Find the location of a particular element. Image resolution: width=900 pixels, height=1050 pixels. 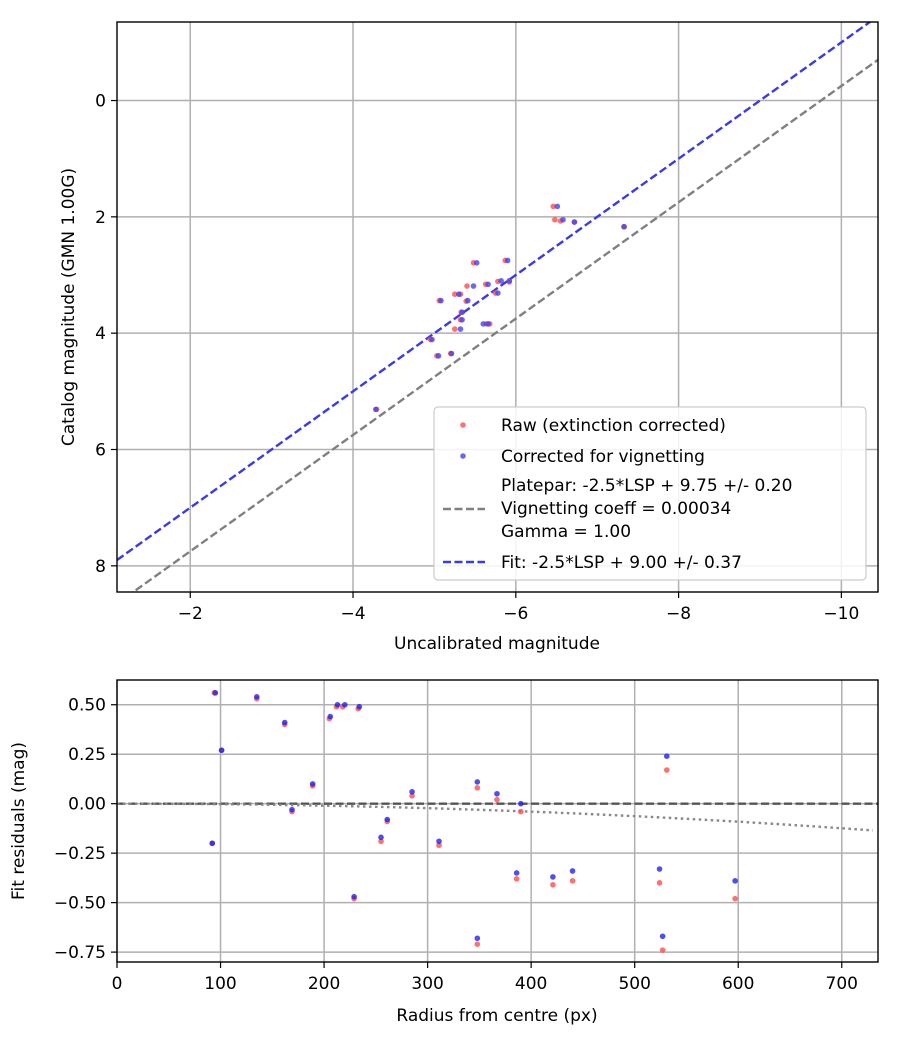

x-tick-label: 700 is located at coordinates (842, 984).